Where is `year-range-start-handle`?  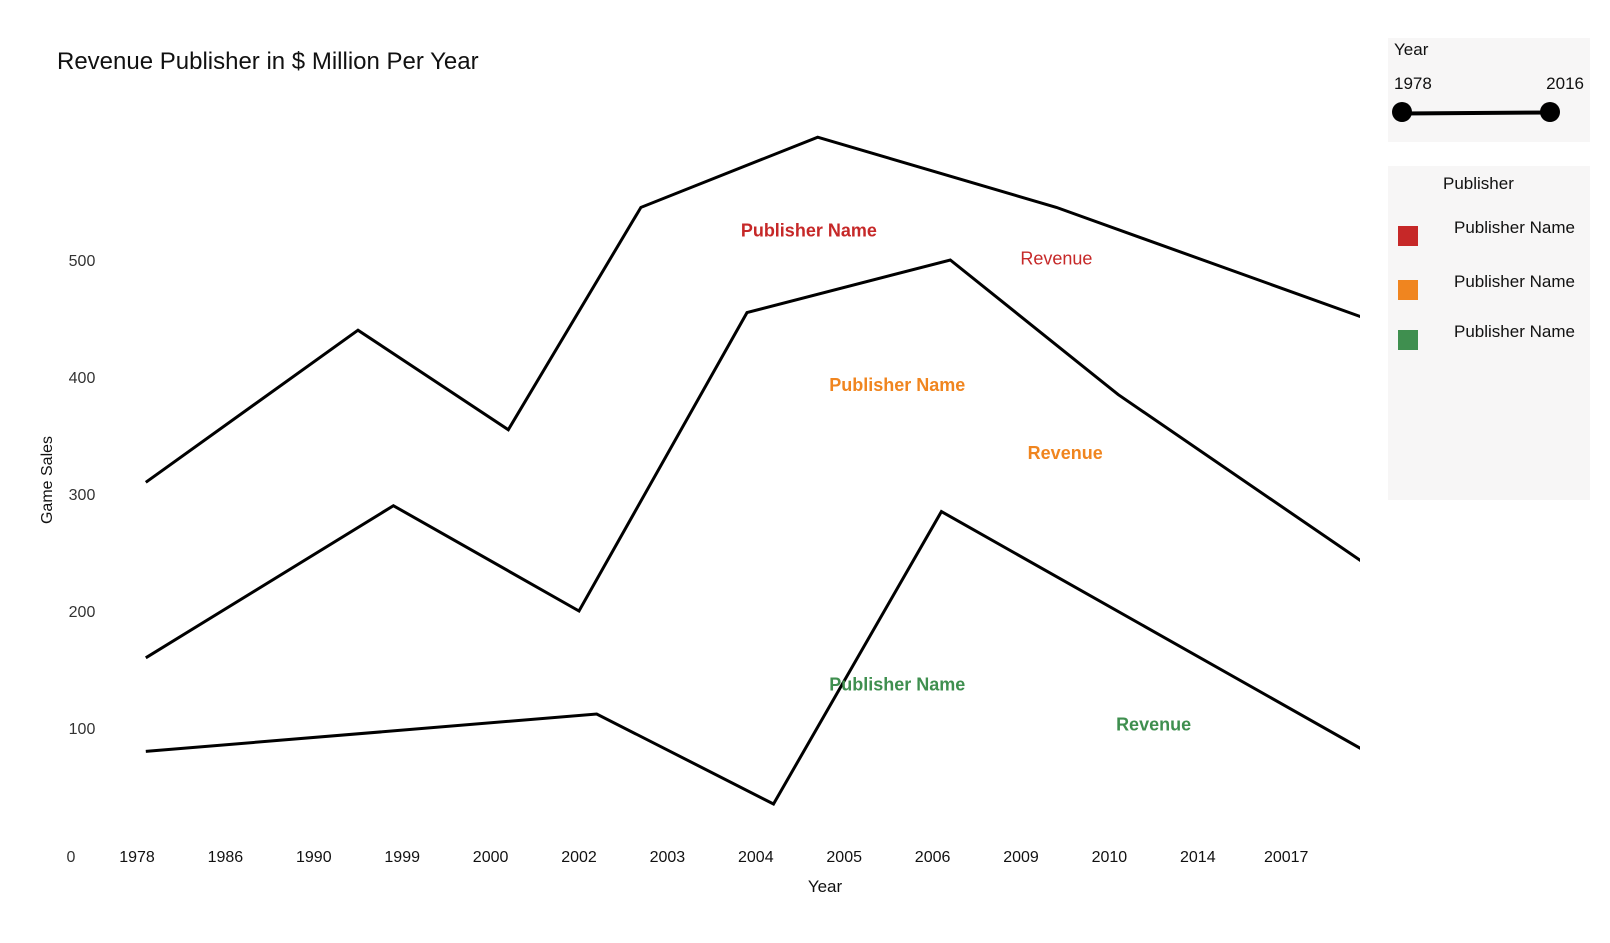
year-range-start-handle is located at coordinates (1402, 112).